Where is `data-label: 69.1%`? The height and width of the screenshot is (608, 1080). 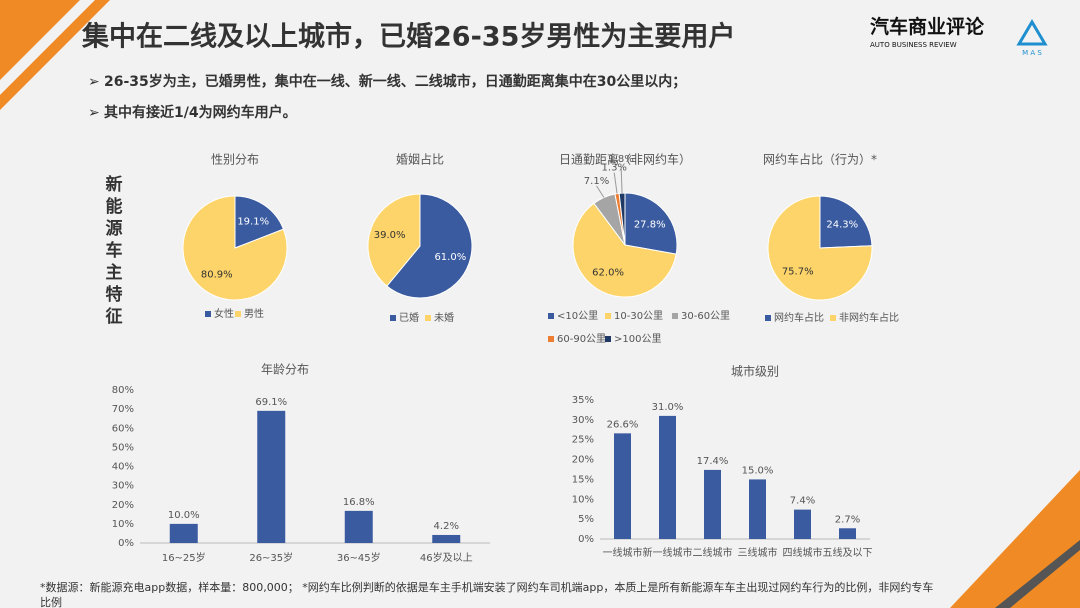
data-label: 69.1% is located at coordinates (271, 402).